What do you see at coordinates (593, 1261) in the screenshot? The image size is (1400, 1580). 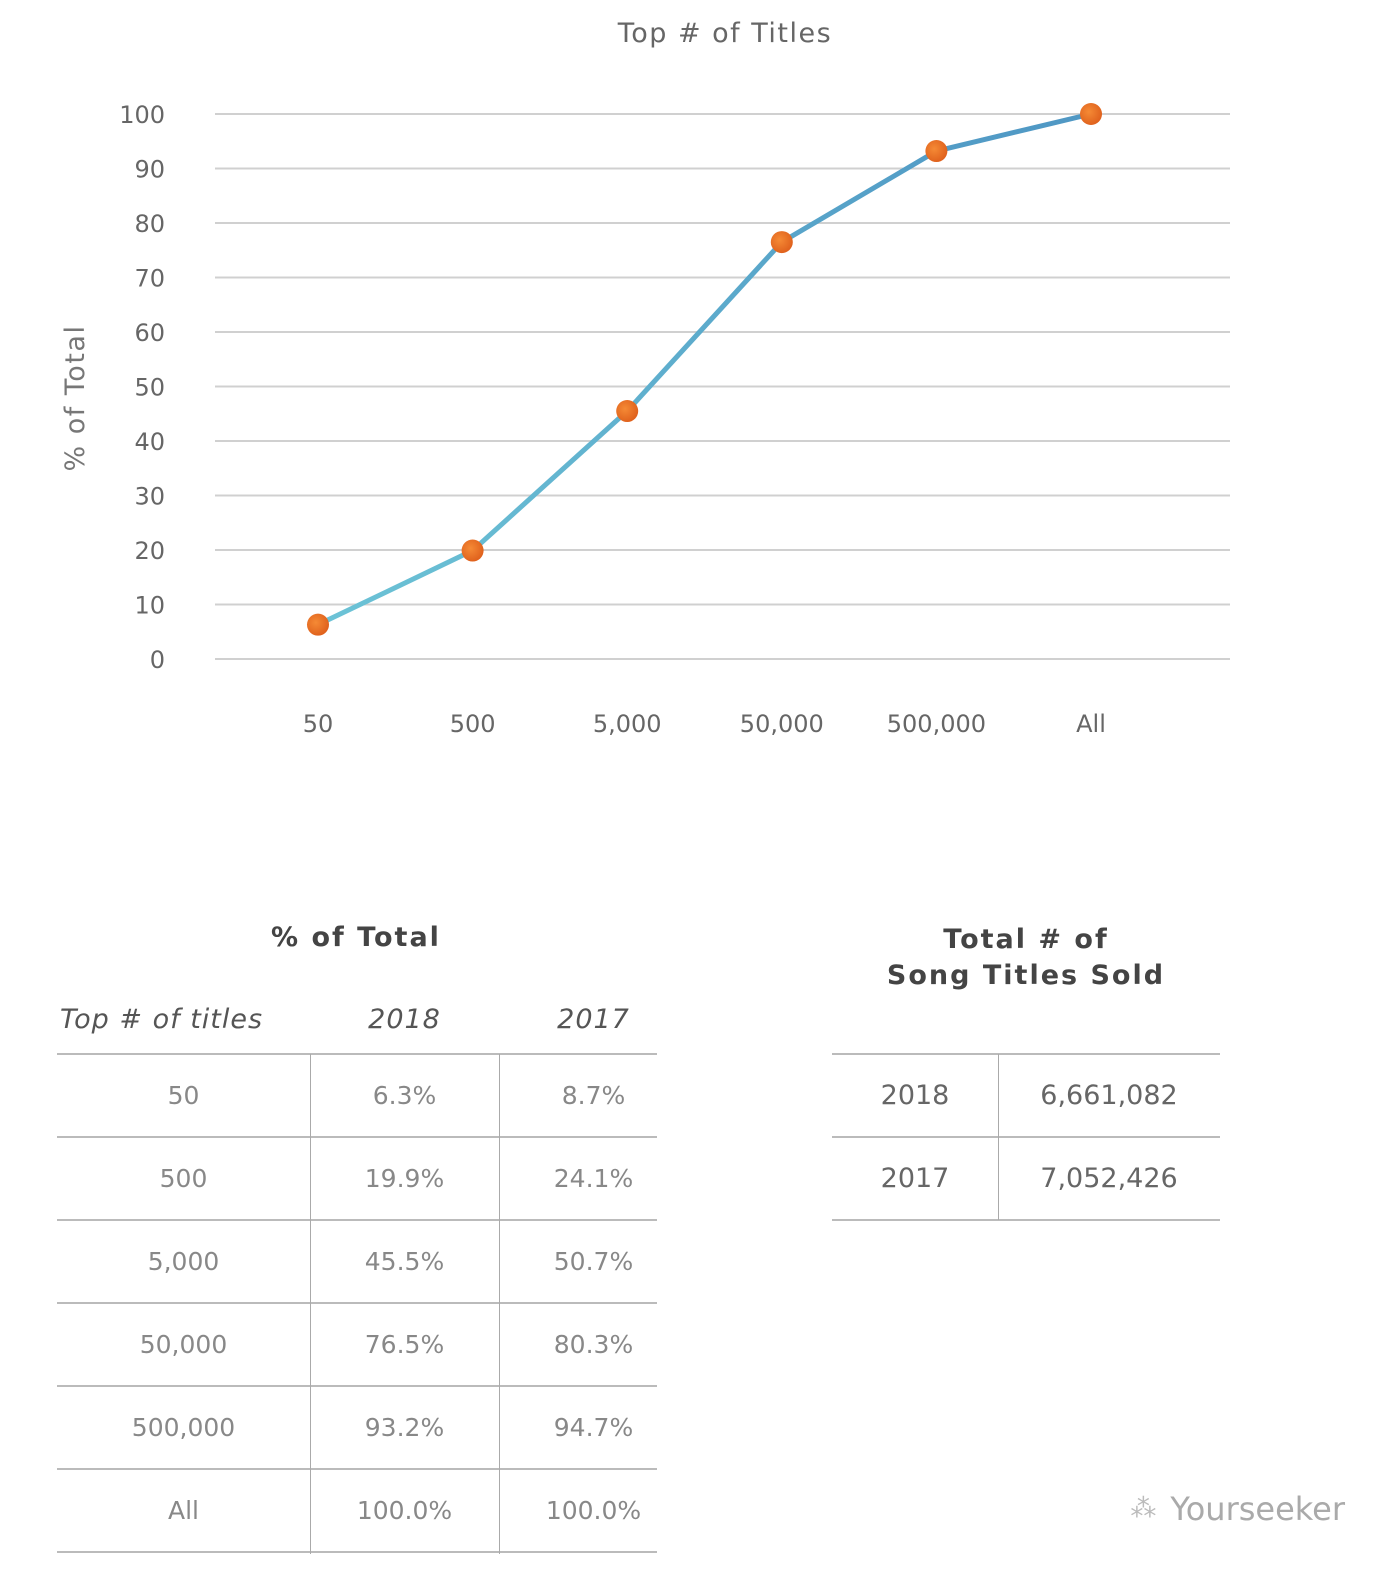 I see `table-cell: 50.7%` at bounding box center [593, 1261].